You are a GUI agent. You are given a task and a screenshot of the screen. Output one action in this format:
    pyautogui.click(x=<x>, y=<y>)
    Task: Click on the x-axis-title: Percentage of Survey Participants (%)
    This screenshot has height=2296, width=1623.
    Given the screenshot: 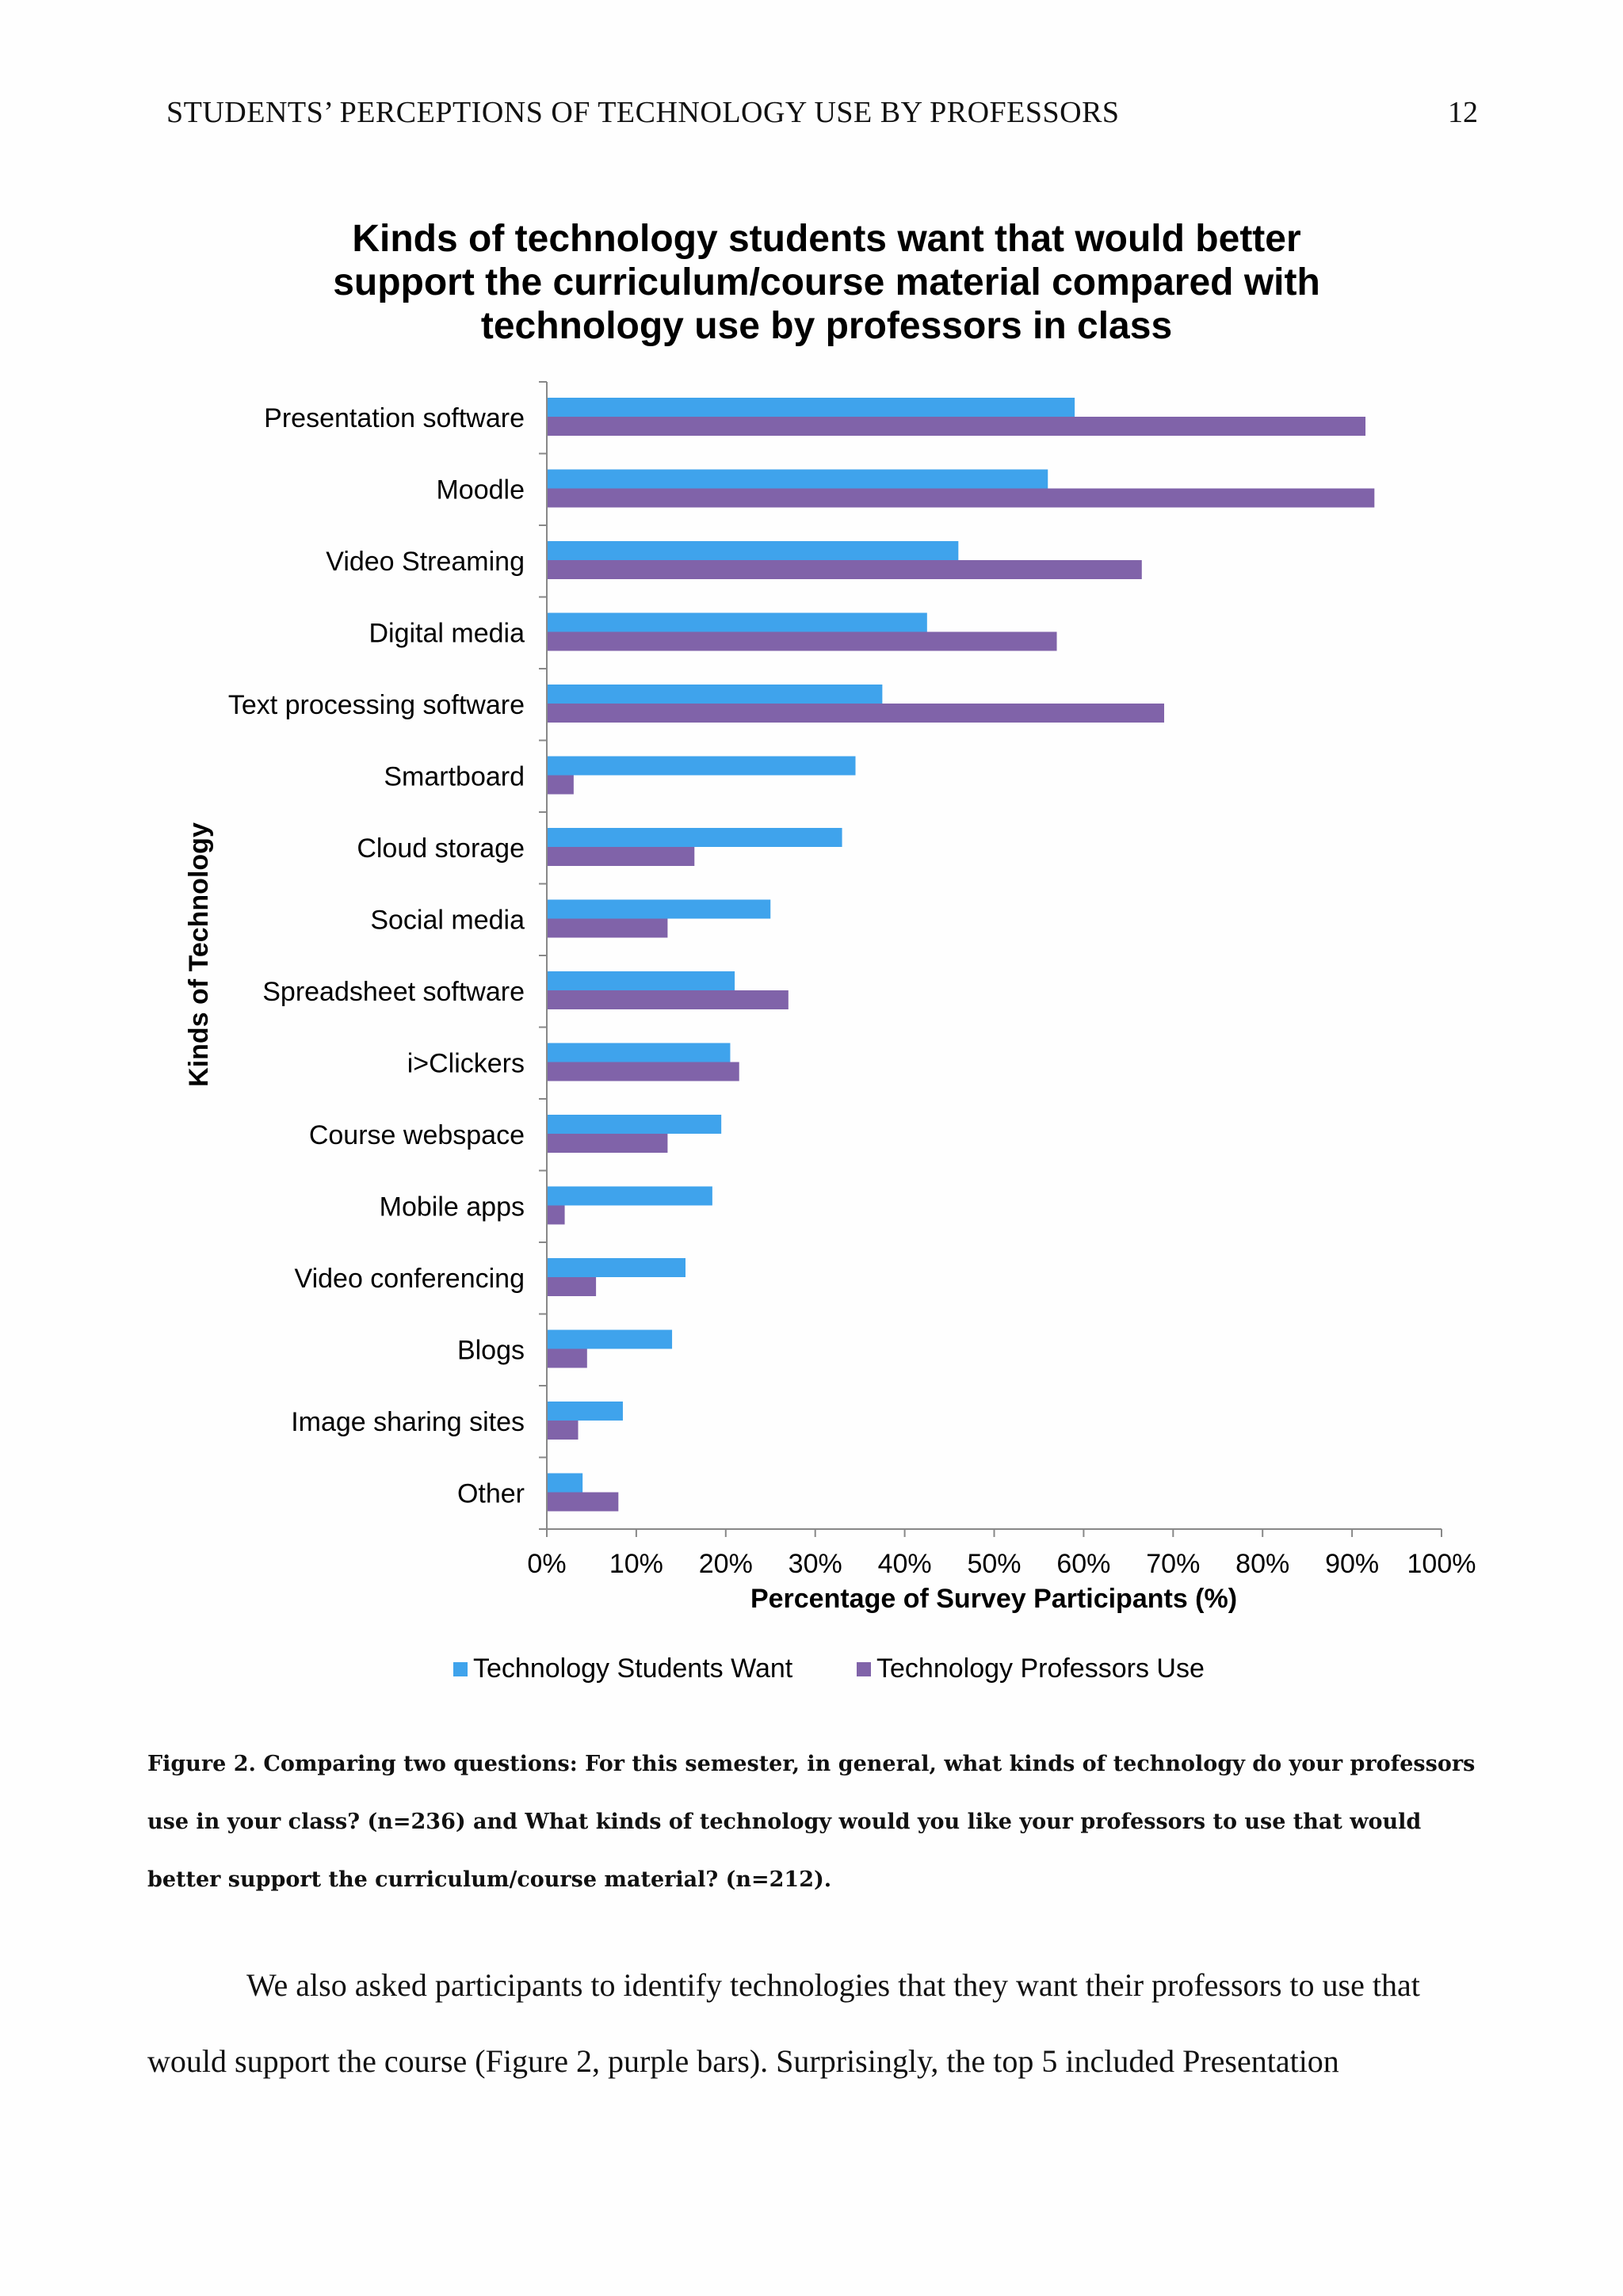 What is the action you would take?
    pyautogui.click(x=994, y=1599)
    